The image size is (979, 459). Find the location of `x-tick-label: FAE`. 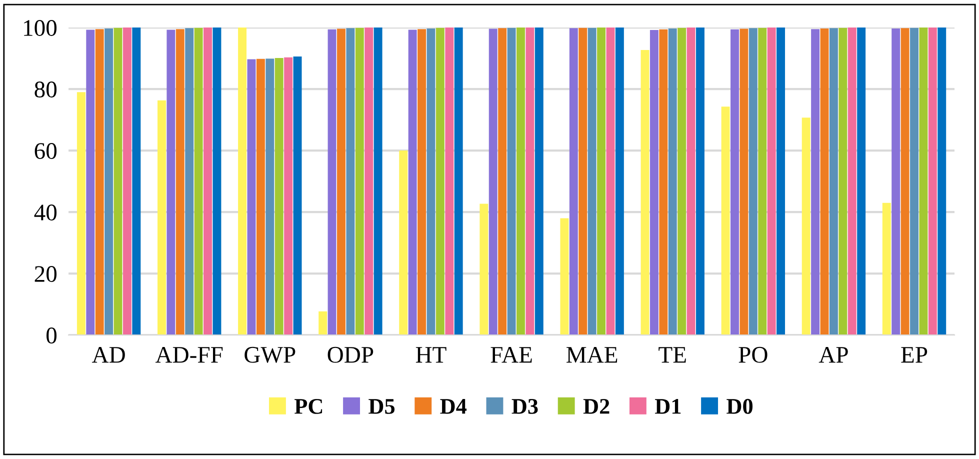

x-tick-label: FAE is located at coordinates (511, 354).